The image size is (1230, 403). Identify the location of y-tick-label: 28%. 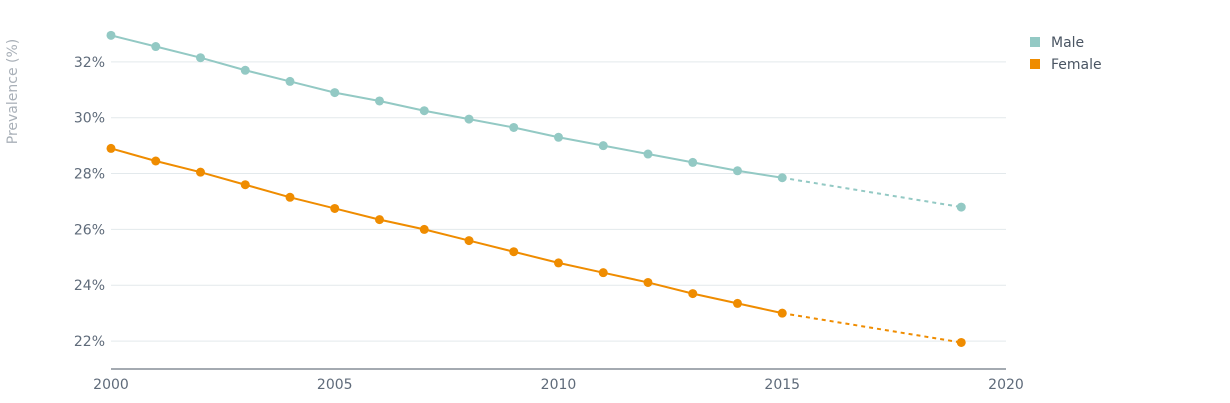
(89, 175).